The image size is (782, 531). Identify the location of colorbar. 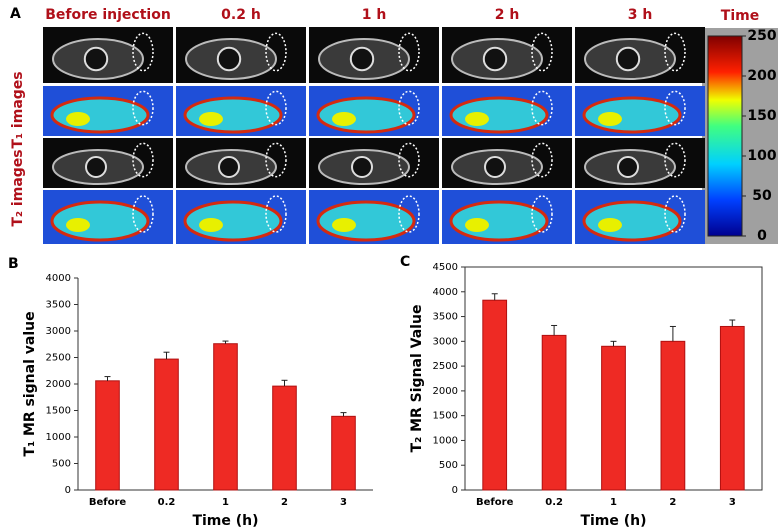
(725, 136).